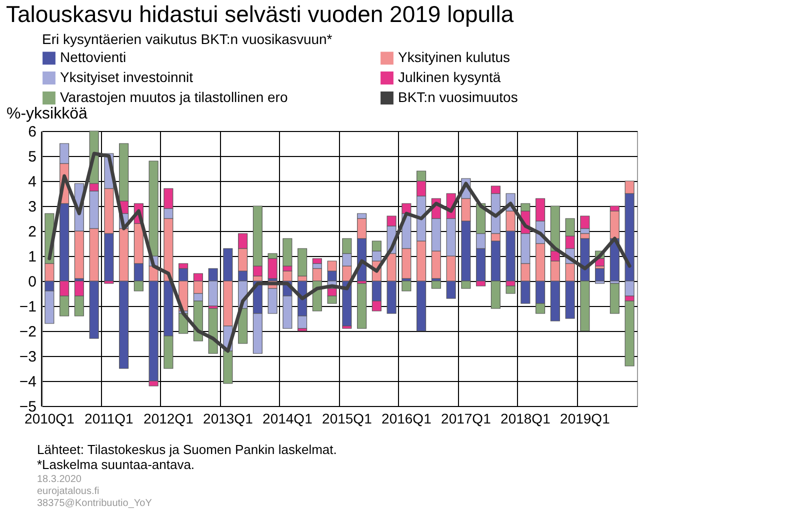 The height and width of the screenshot is (523, 800). What do you see at coordinates (187, 39) in the screenshot?
I see `legend-title: Eri kysyntäerien vaikutus BKT:n vuosikasvuun*` at bounding box center [187, 39].